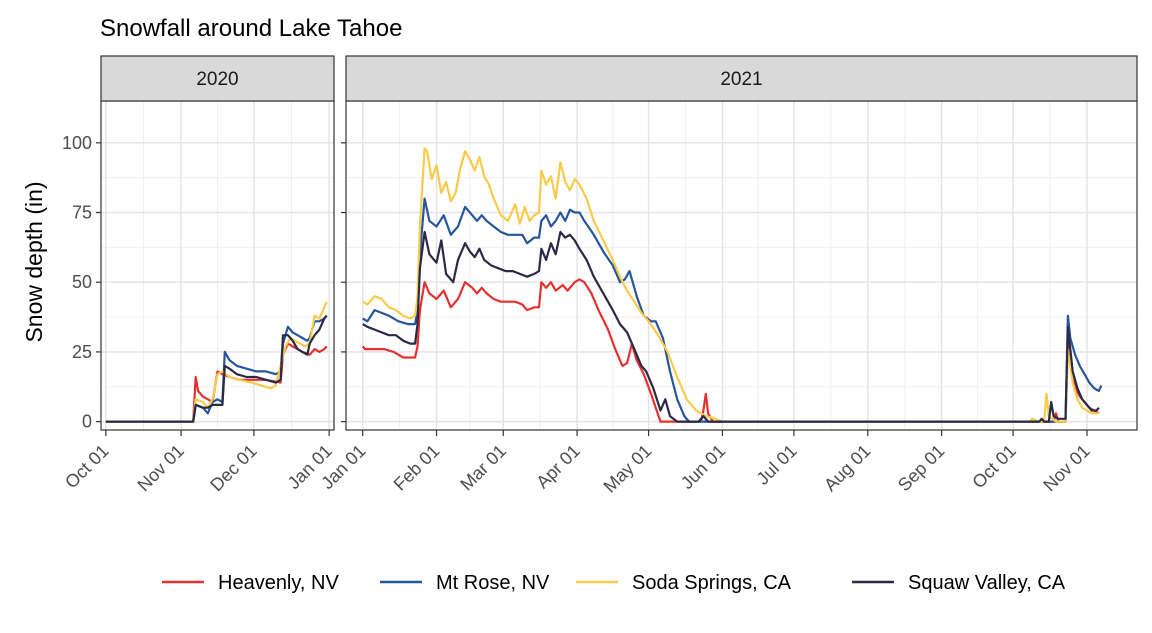 The image size is (1152, 633). I want to click on legend-label-mt-rose-nv: Mt Rose, NV, so click(493, 583).